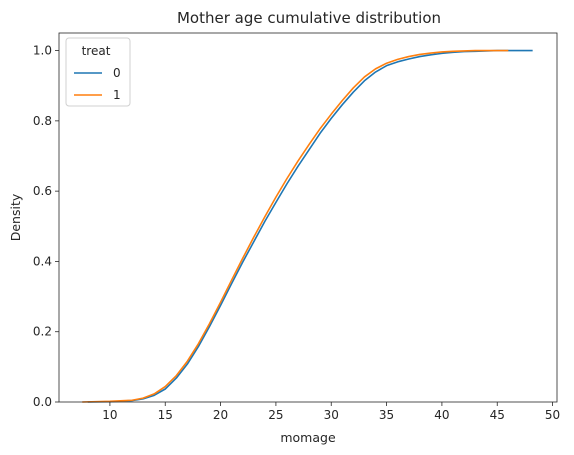  I want to click on x-tick-label: 20, so click(220, 415).